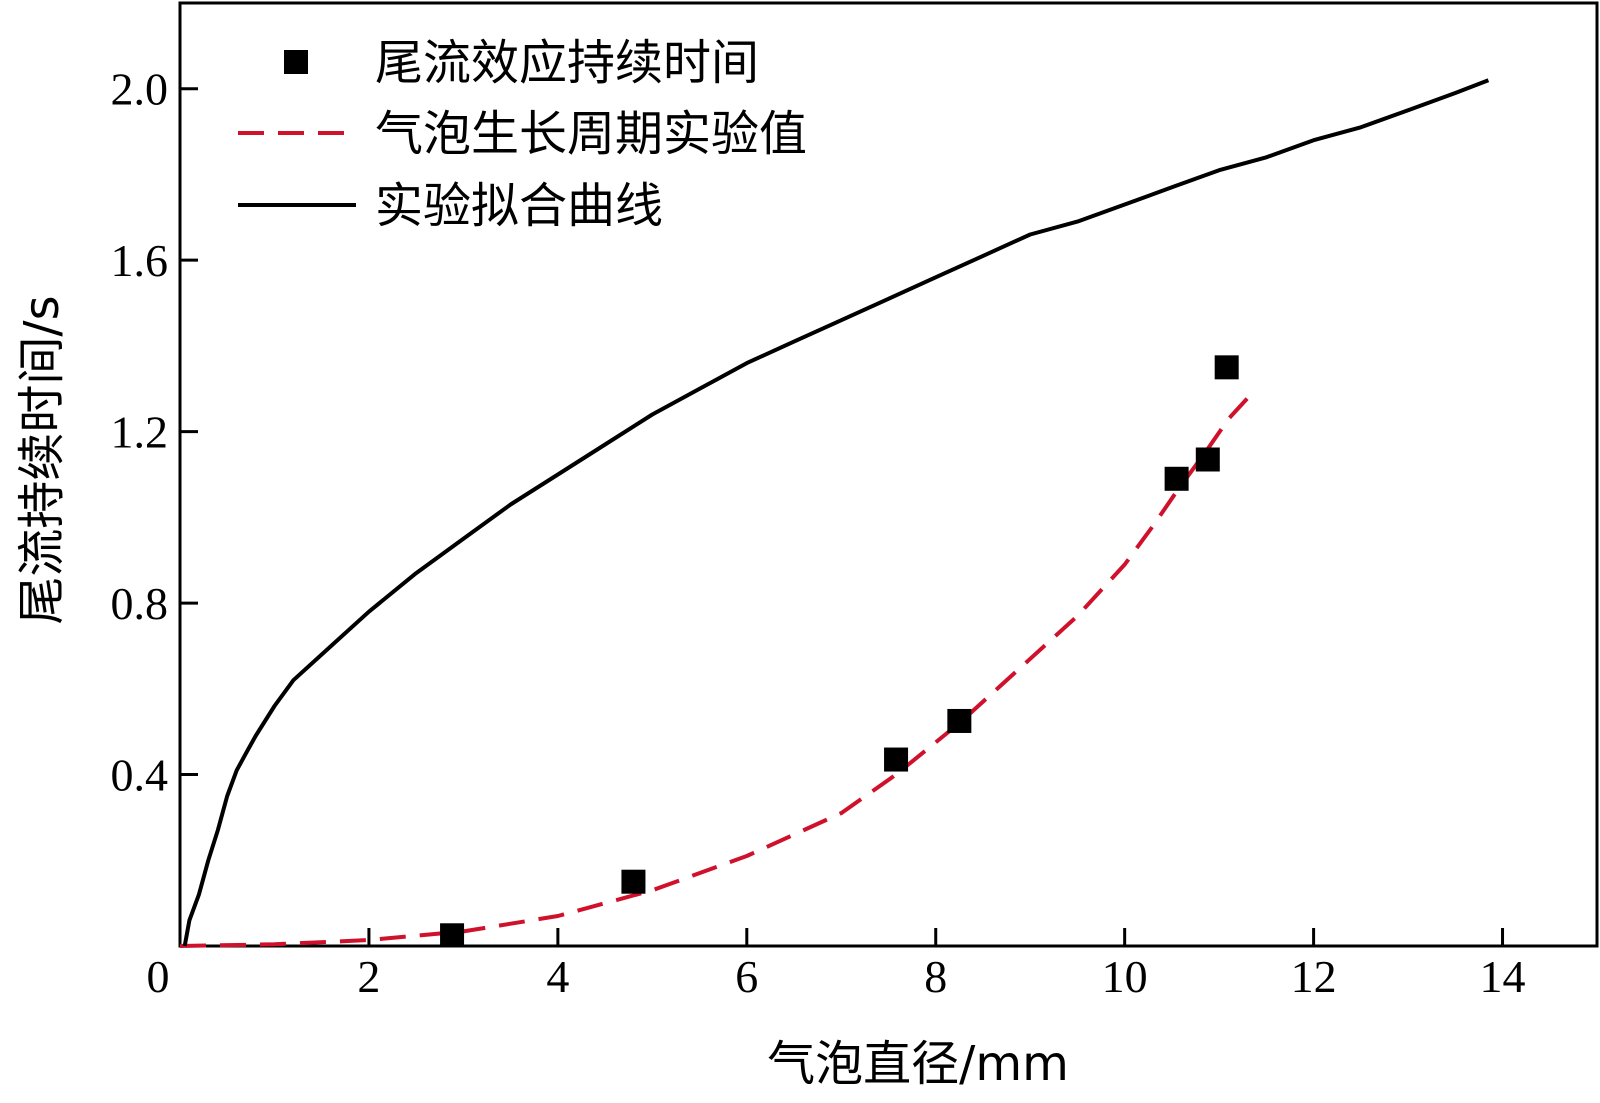 This screenshot has width=1600, height=1103. What do you see at coordinates (591, 134) in the screenshot?
I see `legend-label: 气泡生长周期实验值` at bounding box center [591, 134].